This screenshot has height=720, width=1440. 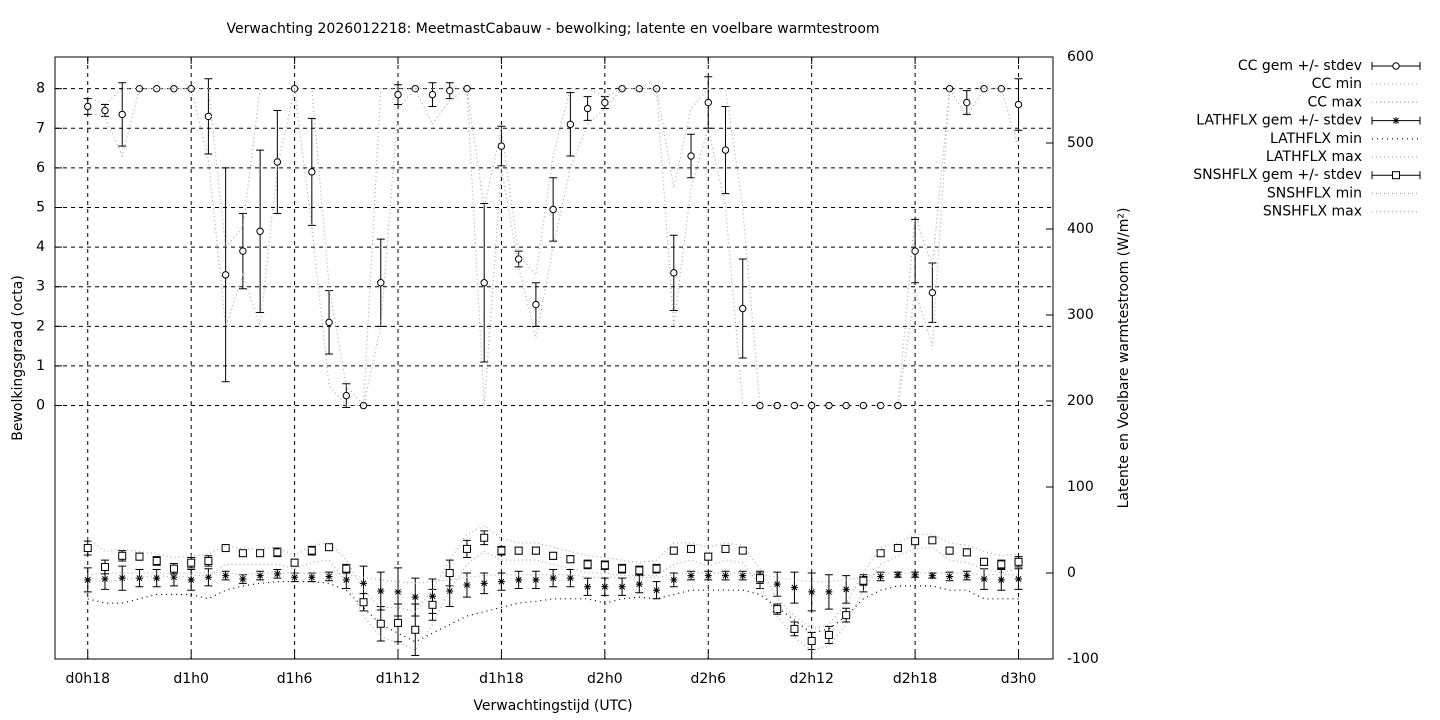 I want to click on y2-tick-label: -100, so click(x=1083, y=659).